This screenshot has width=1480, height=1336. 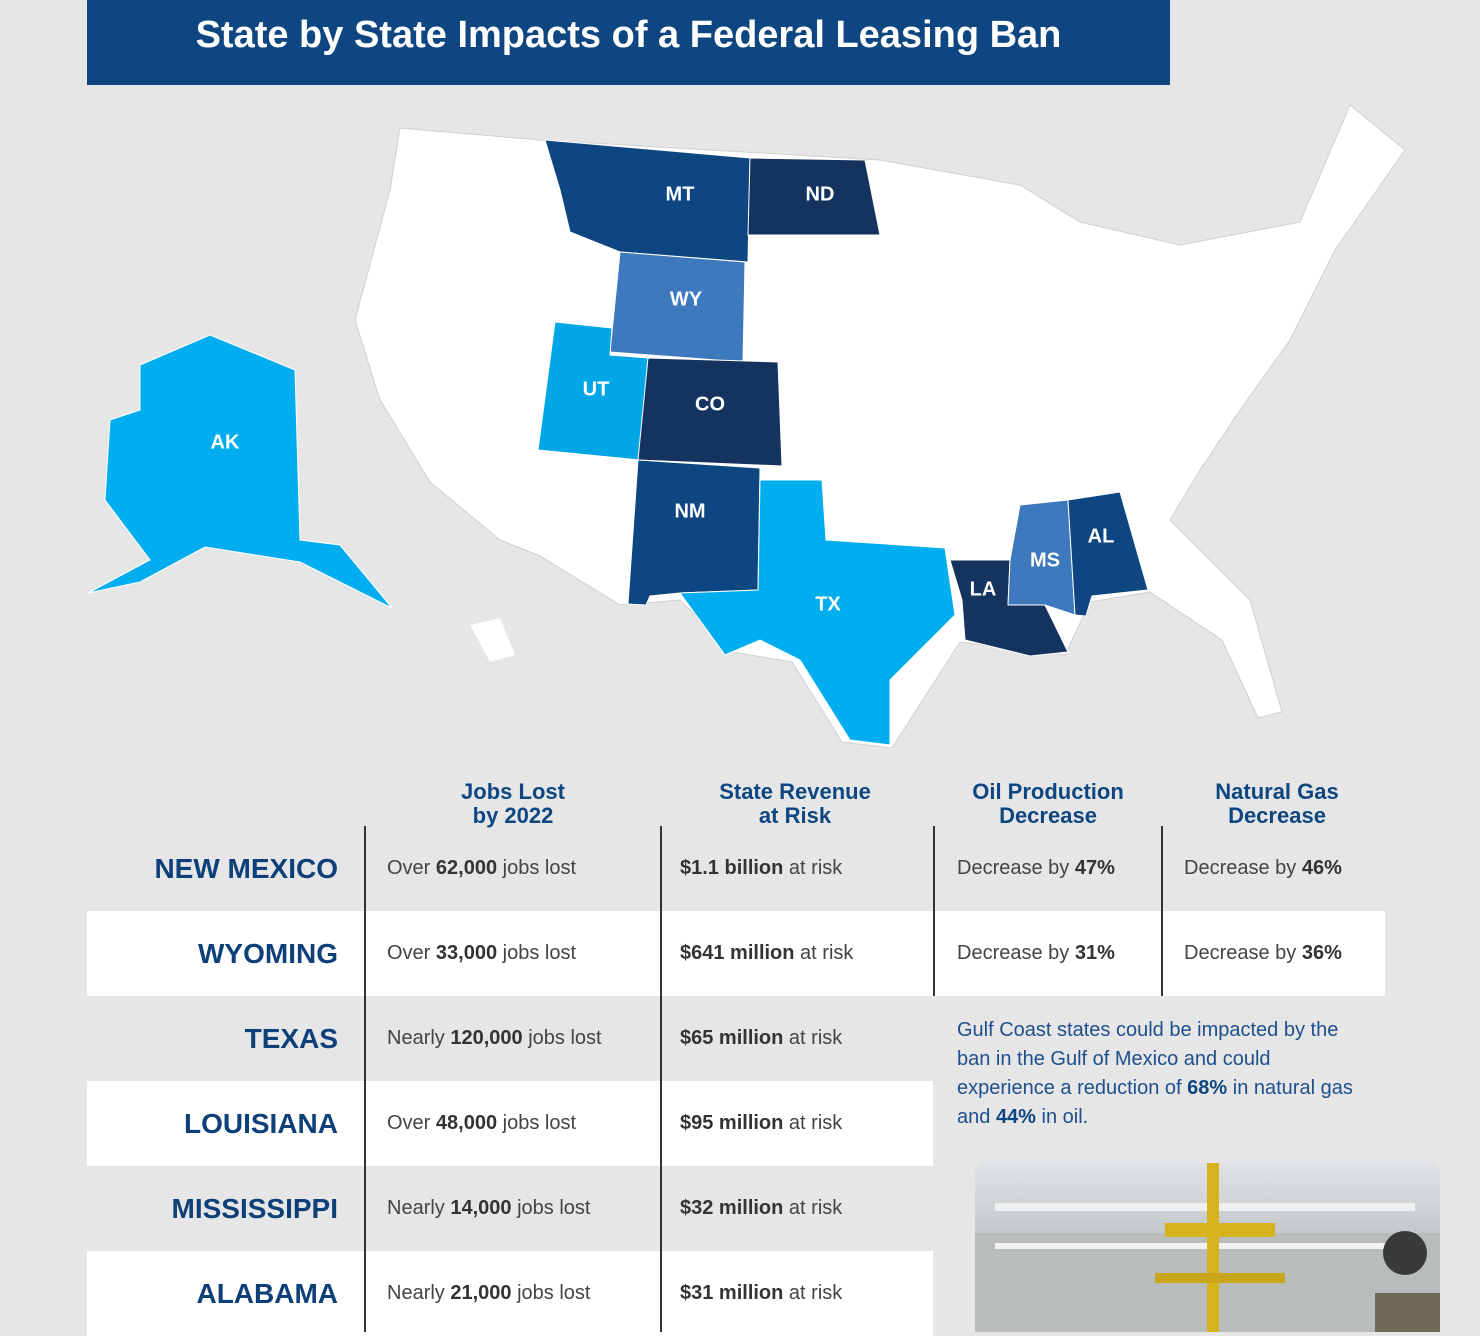 What do you see at coordinates (481, 1208) in the screenshot?
I see `bold-text: 14,000` at bounding box center [481, 1208].